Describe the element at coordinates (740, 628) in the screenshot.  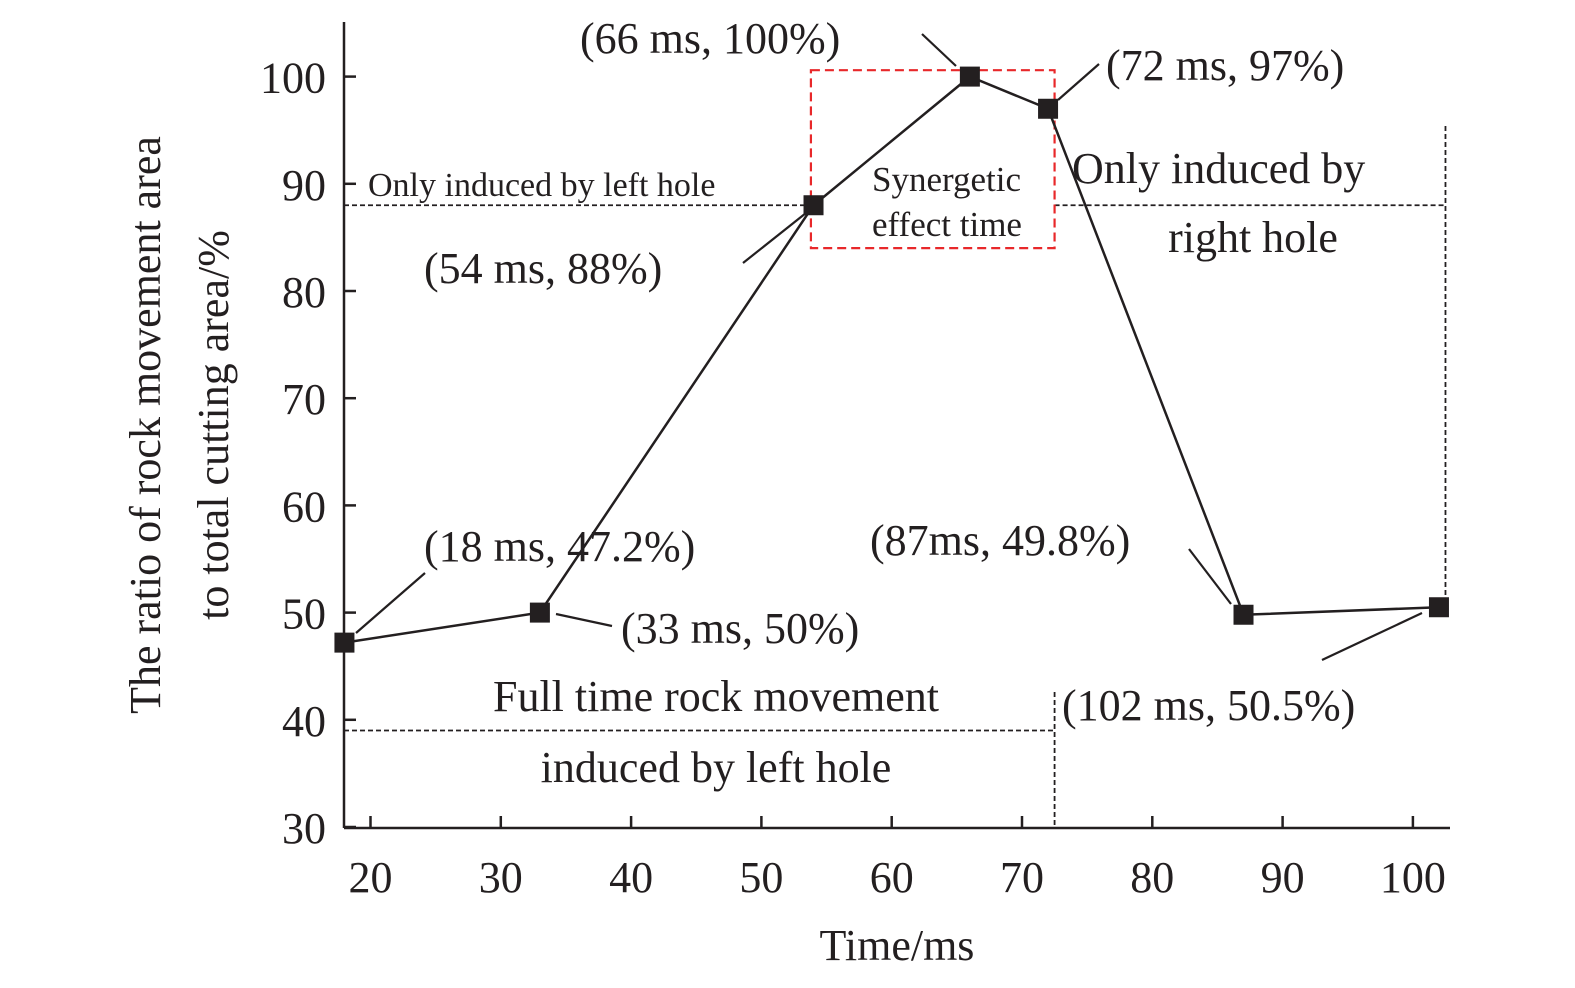
I see `data-point-label: (33 ms, 50%)` at that location.